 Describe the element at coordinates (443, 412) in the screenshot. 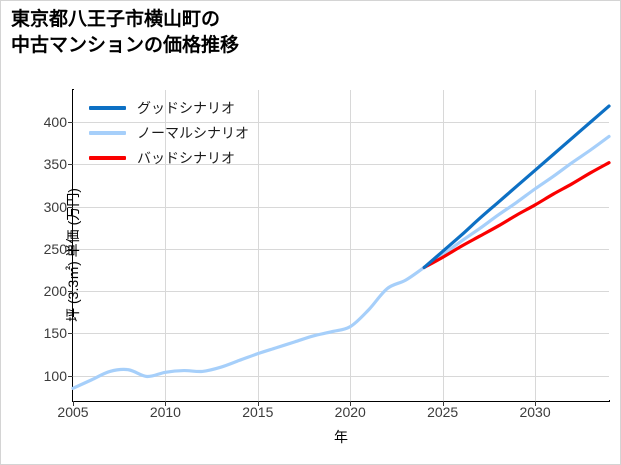

I see `x-tick-label: 2025` at that location.